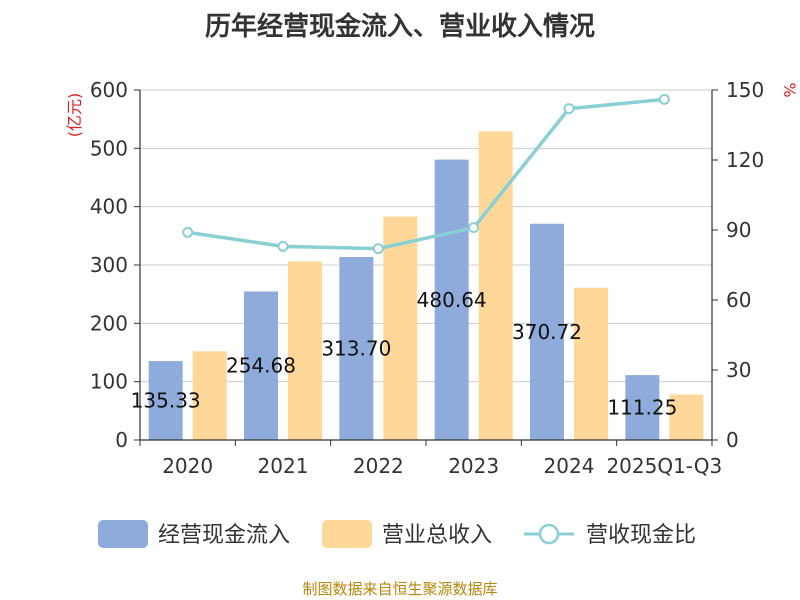 Image resolution: width=800 pixels, height=600 pixels. I want to click on x-tick-label: 2021, so click(283, 466).